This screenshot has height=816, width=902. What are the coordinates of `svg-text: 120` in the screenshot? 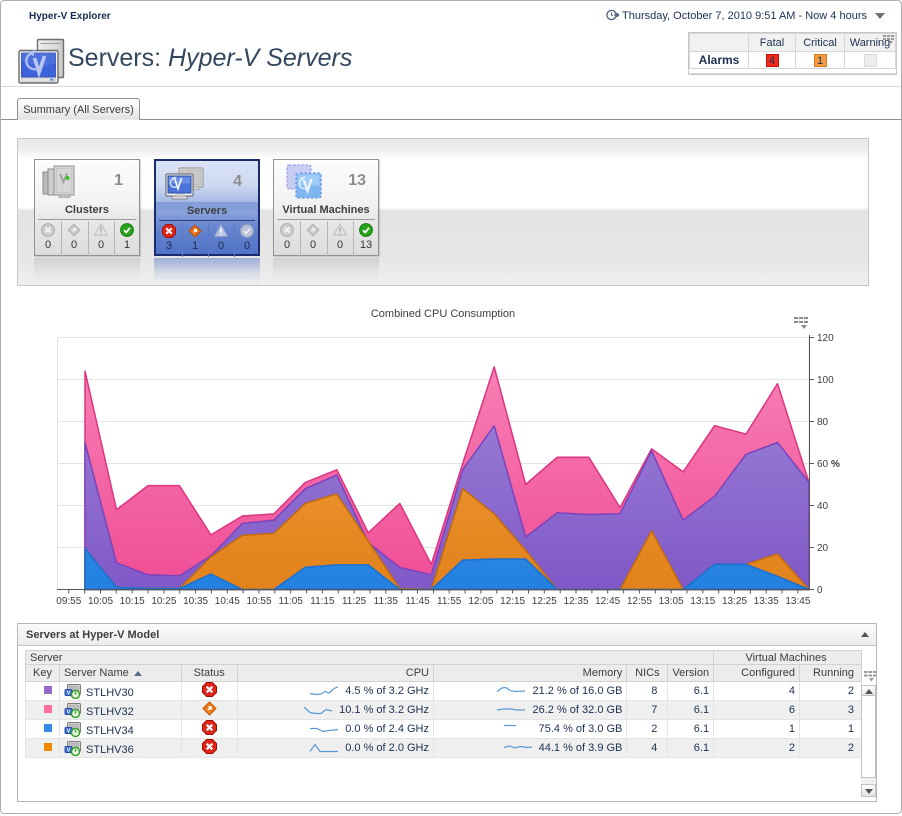 It's located at (825, 338).